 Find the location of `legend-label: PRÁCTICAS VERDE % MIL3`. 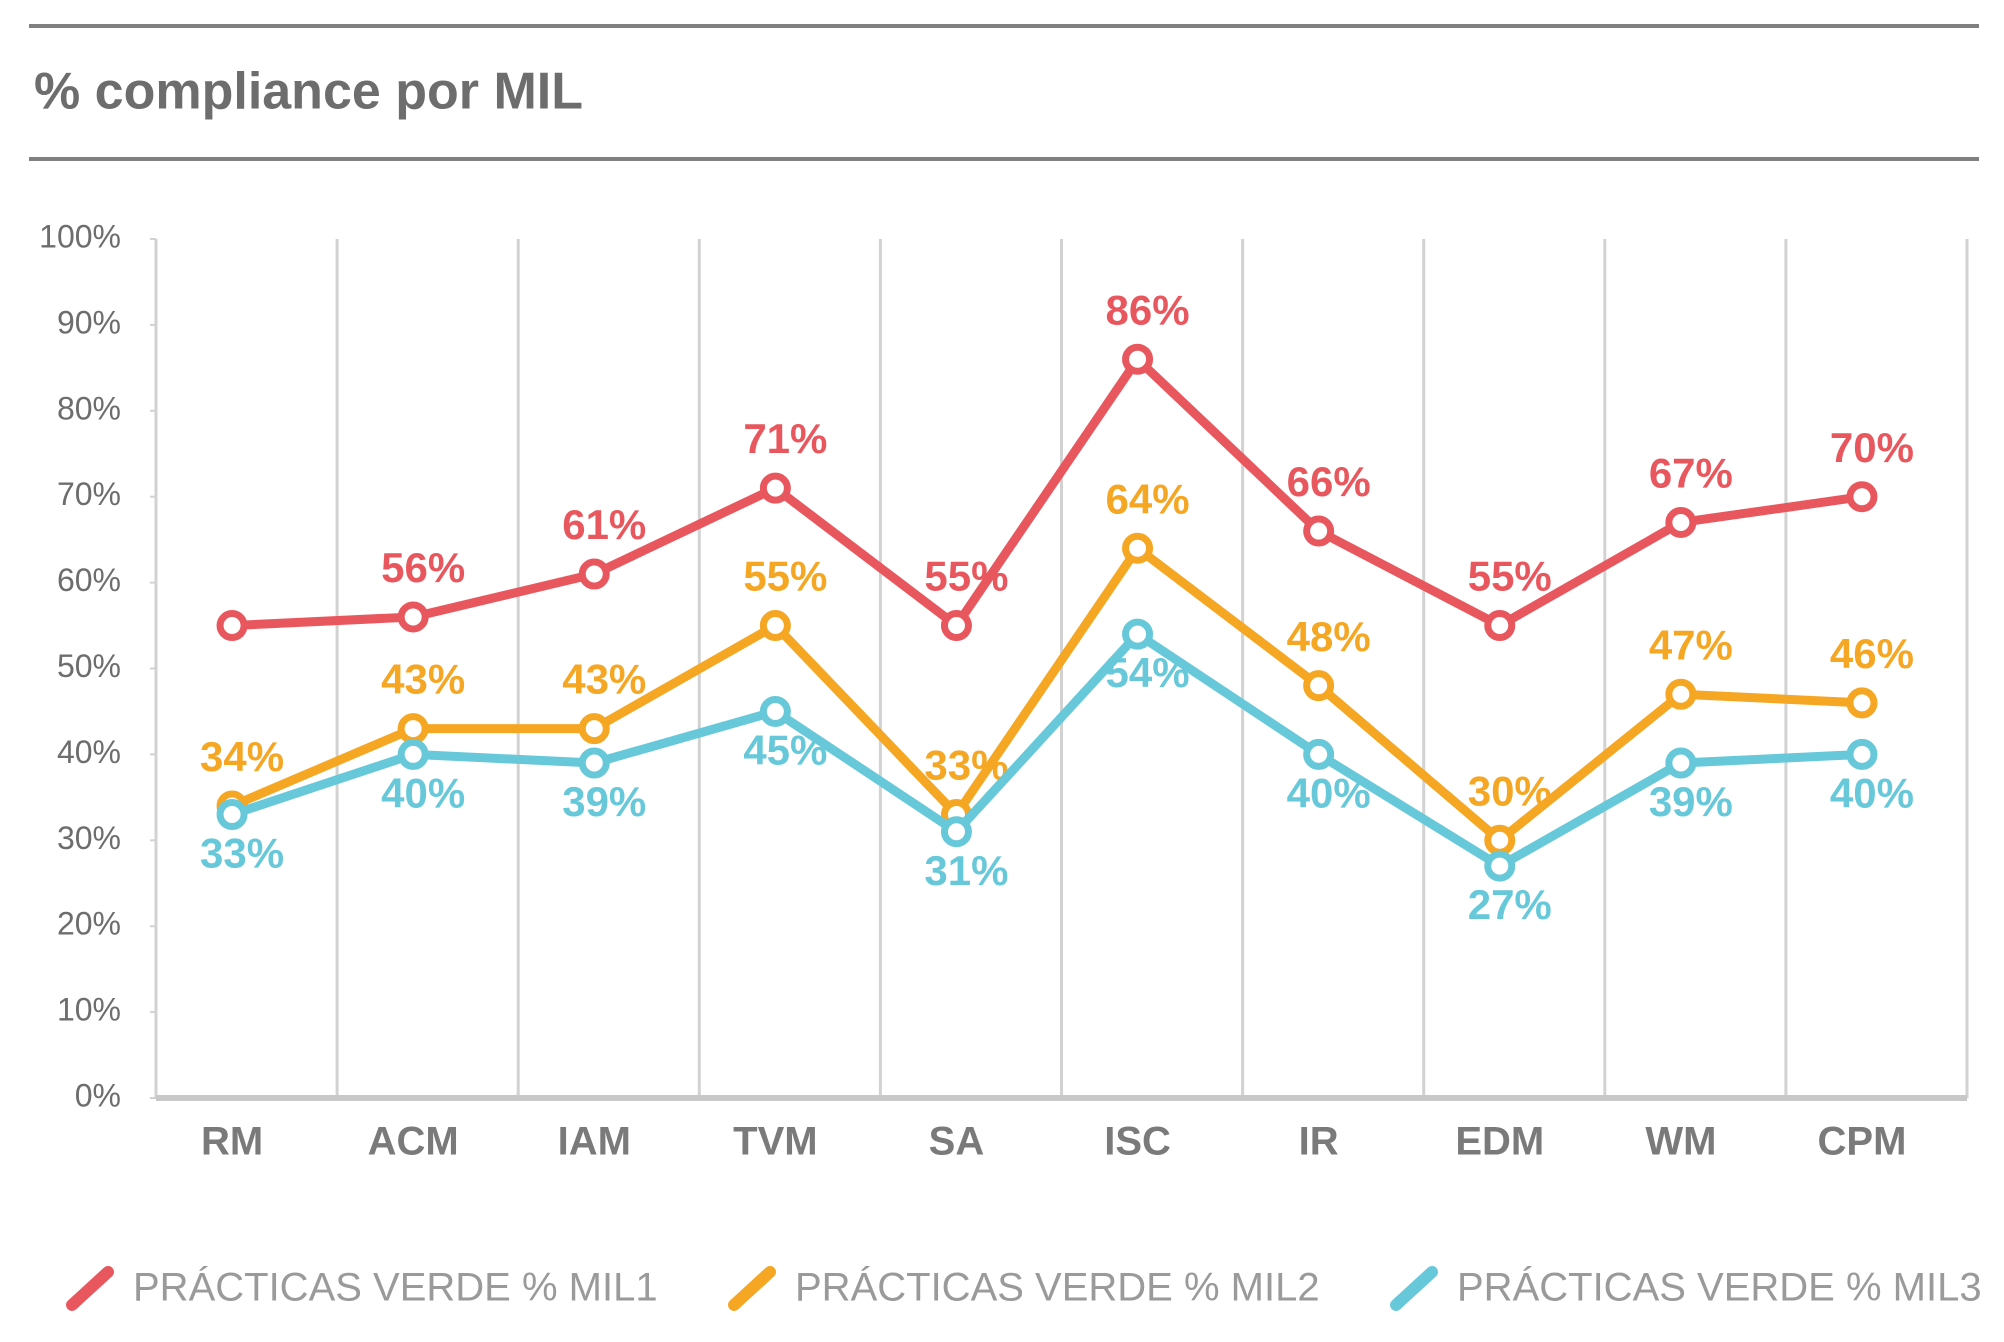

legend-label: PRÁCTICAS VERDE % MIL3 is located at coordinates (1719, 1287).